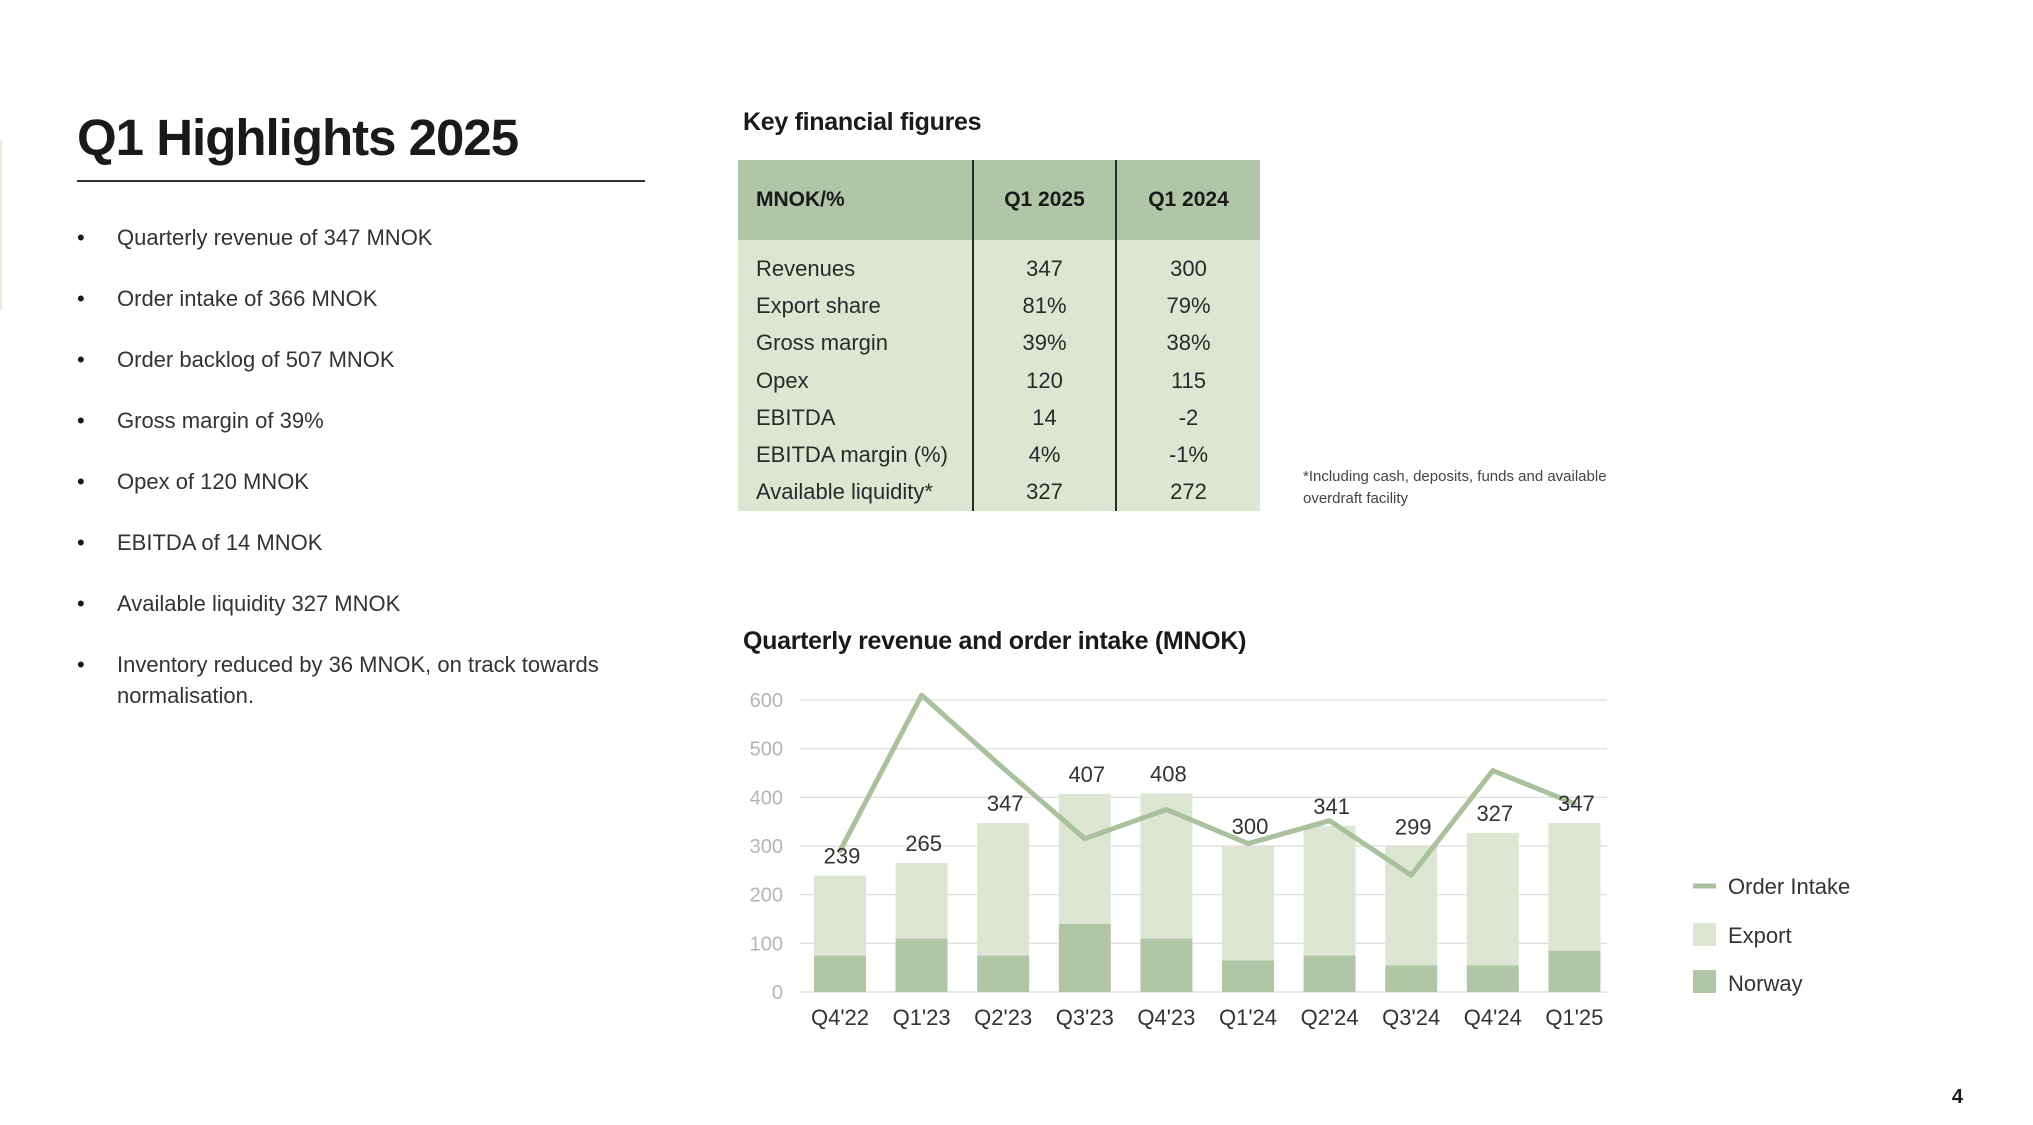 The width and height of the screenshot is (2033, 1125). Describe the element at coordinates (1188, 380) in the screenshot. I see `table-cell: 115` at that location.